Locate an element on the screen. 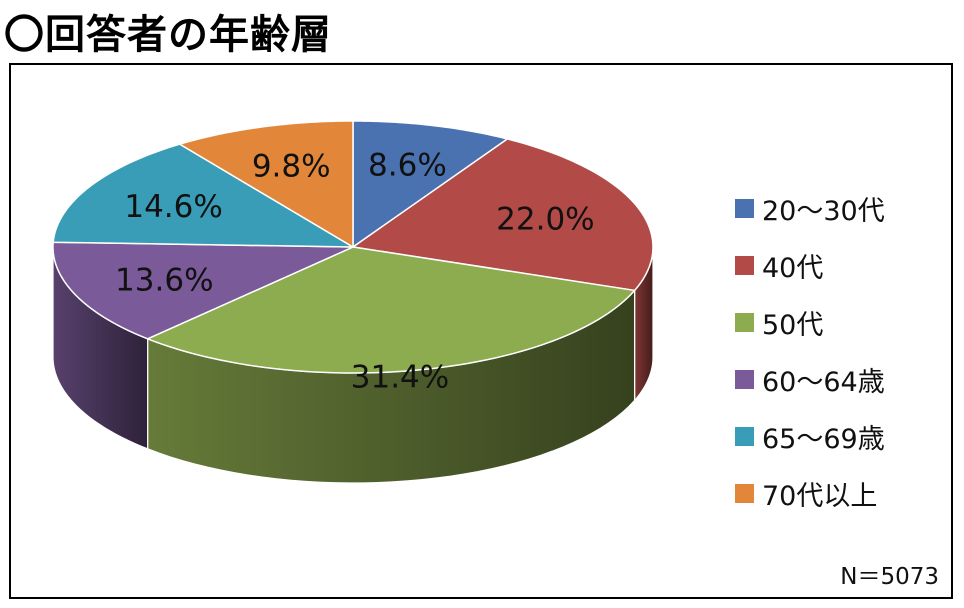 The width and height of the screenshot is (964, 608). data-label-4: 14.6% is located at coordinates (173, 207).